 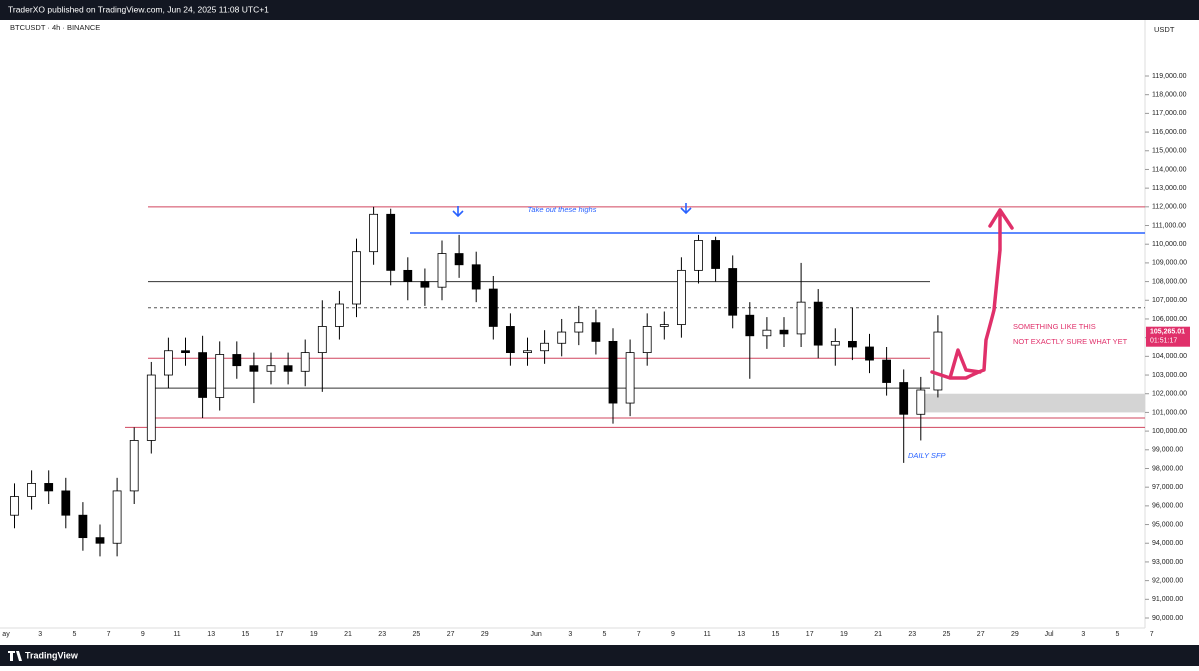 What do you see at coordinates (1169, 188) in the screenshot?
I see `y-tick-label: 113,000.00` at bounding box center [1169, 188].